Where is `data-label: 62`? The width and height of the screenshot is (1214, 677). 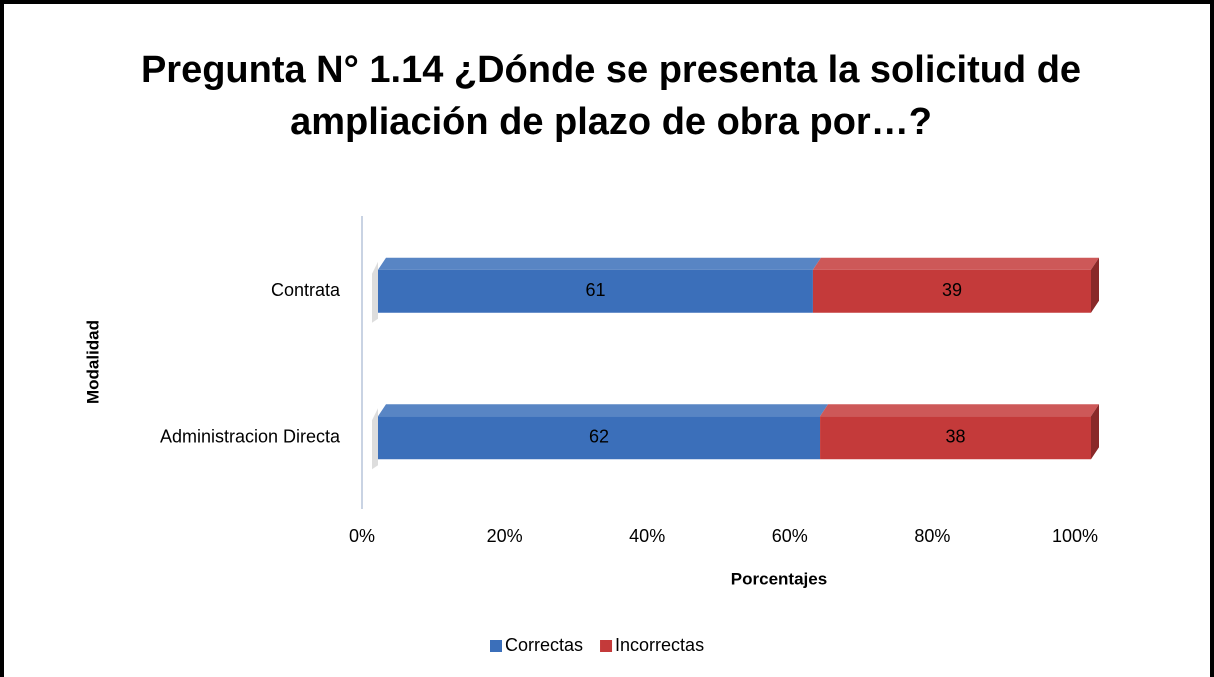
data-label: 62 is located at coordinates (599, 437).